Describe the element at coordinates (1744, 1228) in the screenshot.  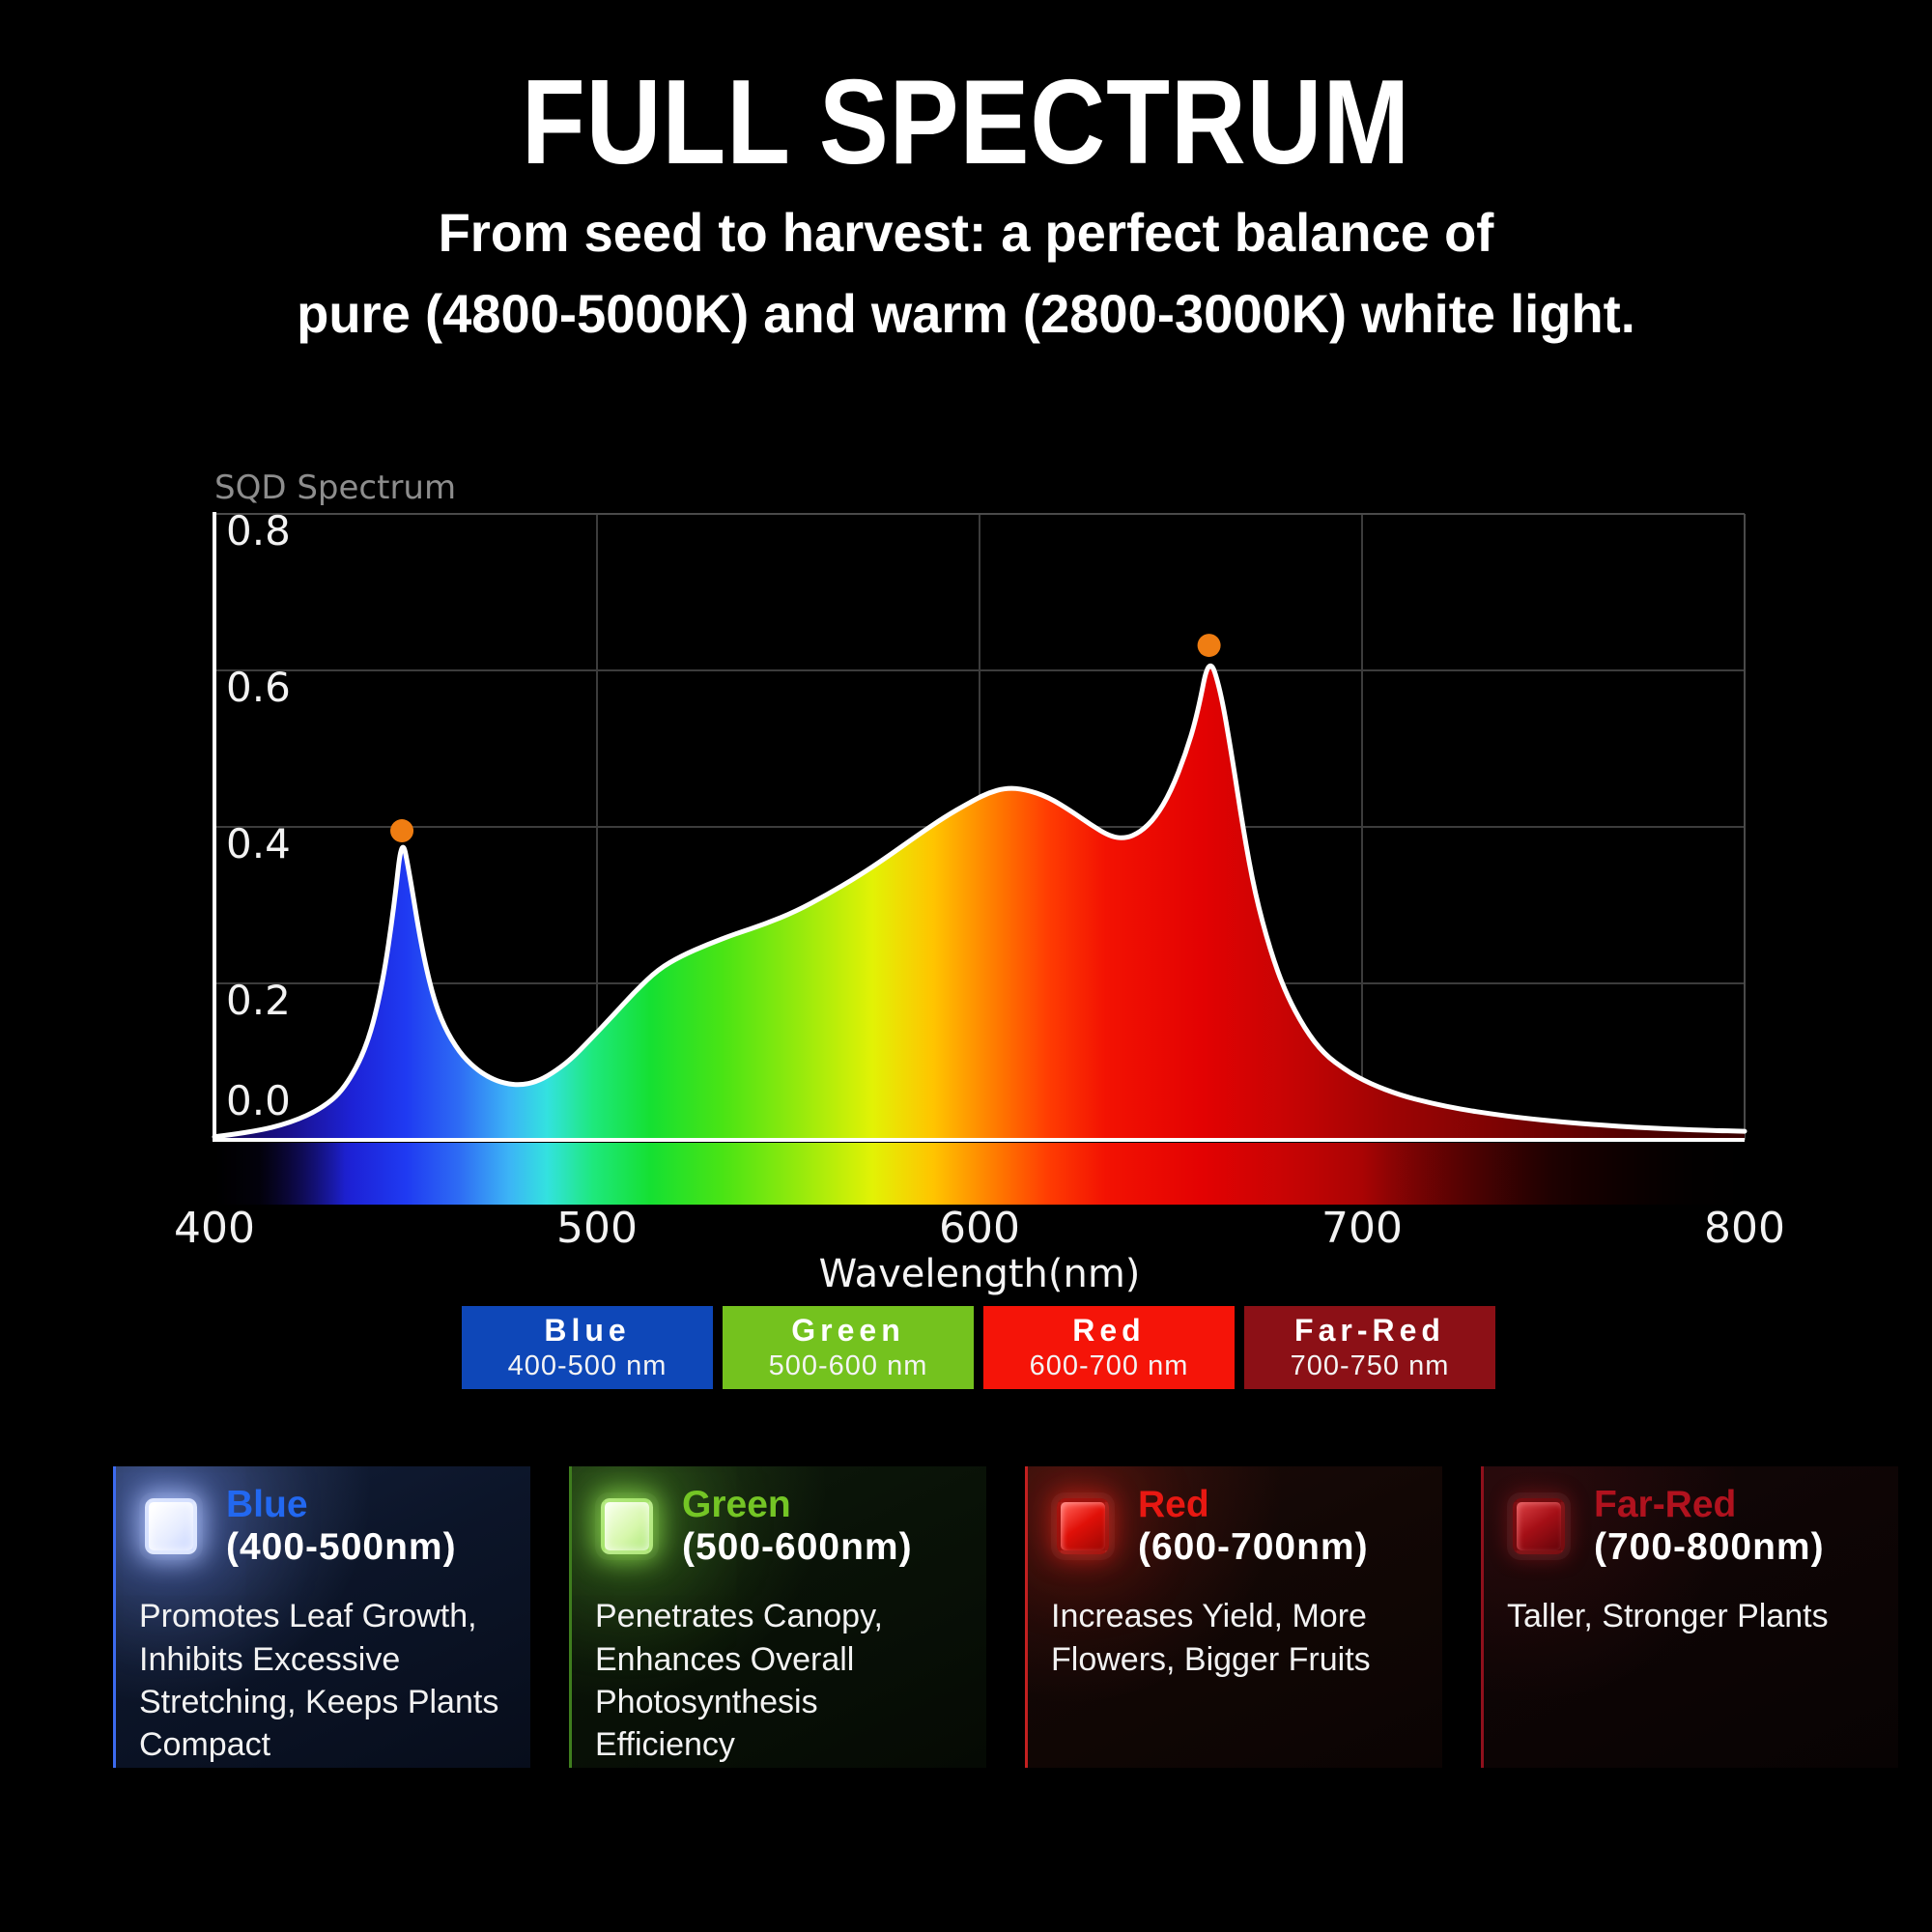
I see `x-tick-label: 800` at that location.